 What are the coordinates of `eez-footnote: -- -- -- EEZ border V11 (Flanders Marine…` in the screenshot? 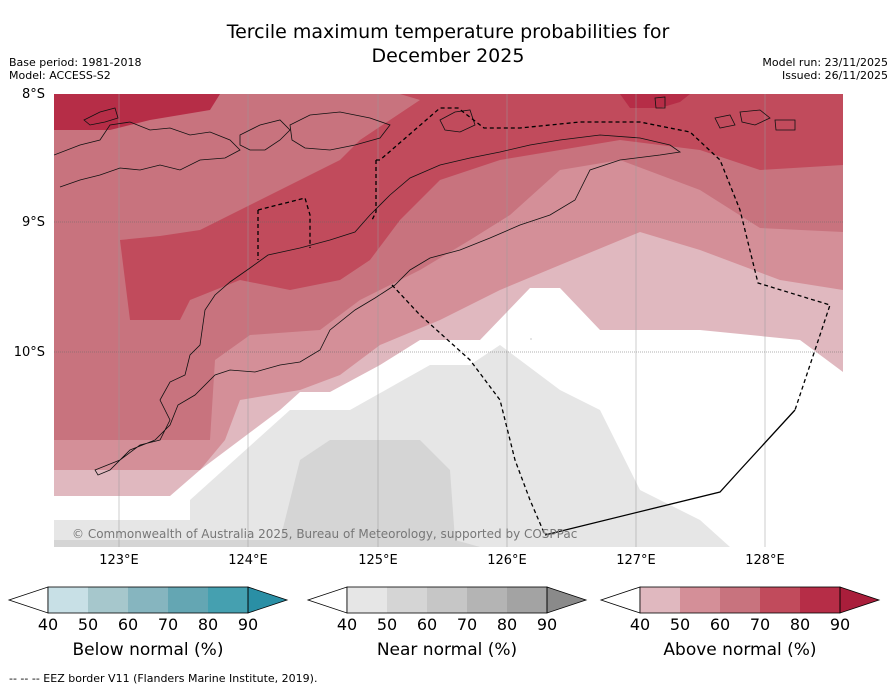 It's located at (163, 678).